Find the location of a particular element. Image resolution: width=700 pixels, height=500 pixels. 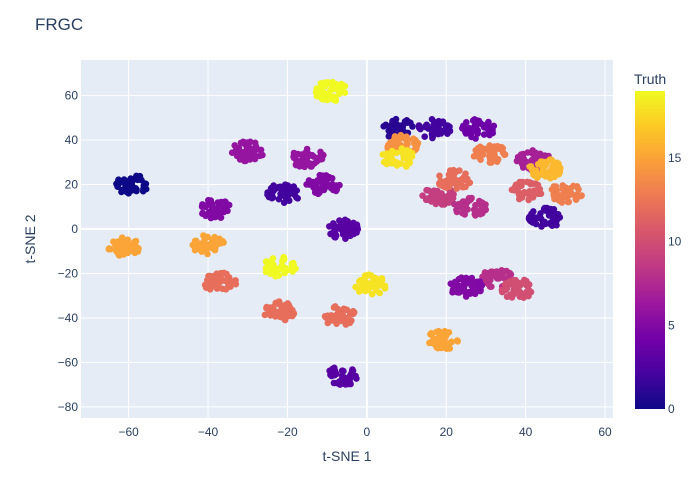

colorbar-tick-label: 0 is located at coordinates (671, 409).